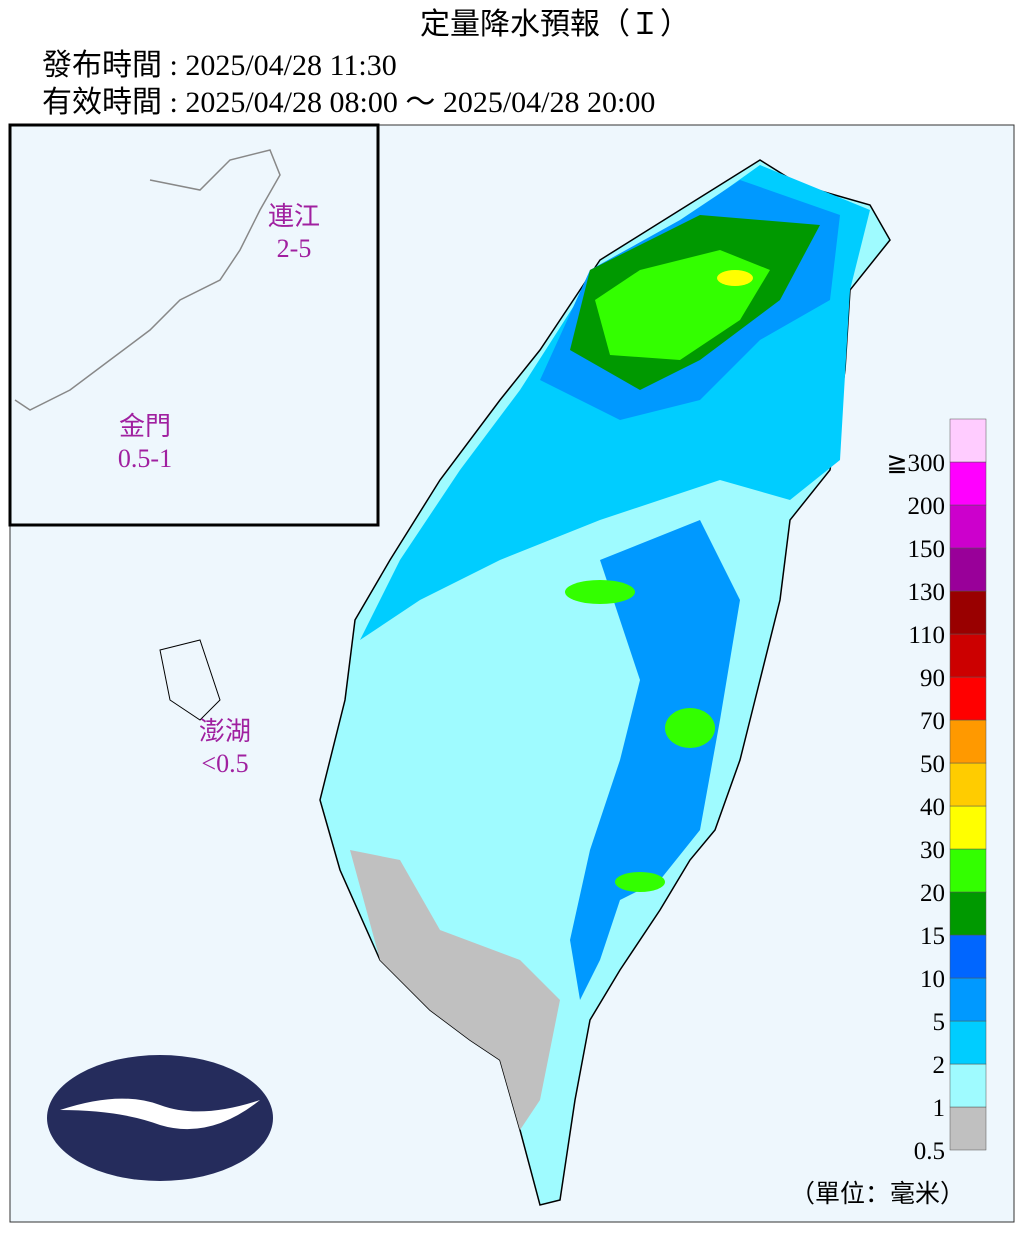  Describe the element at coordinates (147, 280) in the screenshot. I see `coastline` at that location.